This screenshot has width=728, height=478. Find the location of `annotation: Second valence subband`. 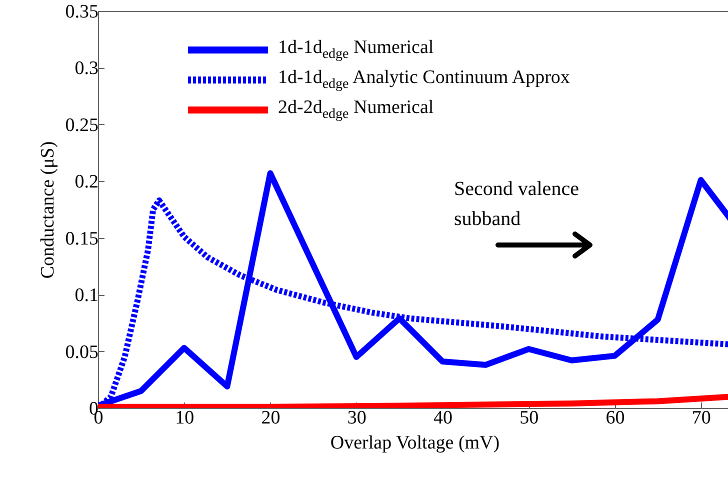

annotation: Second valence subband is located at coordinates (517, 204).